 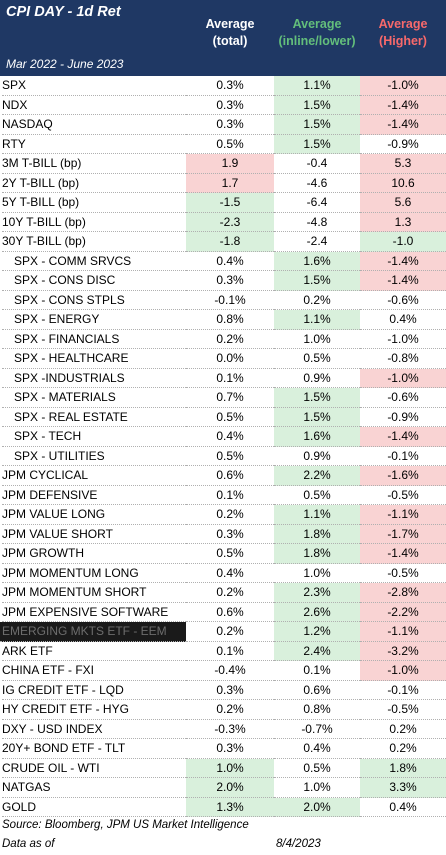 I want to click on row-label: DXY - USD INDEX, so click(x=94, y=729).